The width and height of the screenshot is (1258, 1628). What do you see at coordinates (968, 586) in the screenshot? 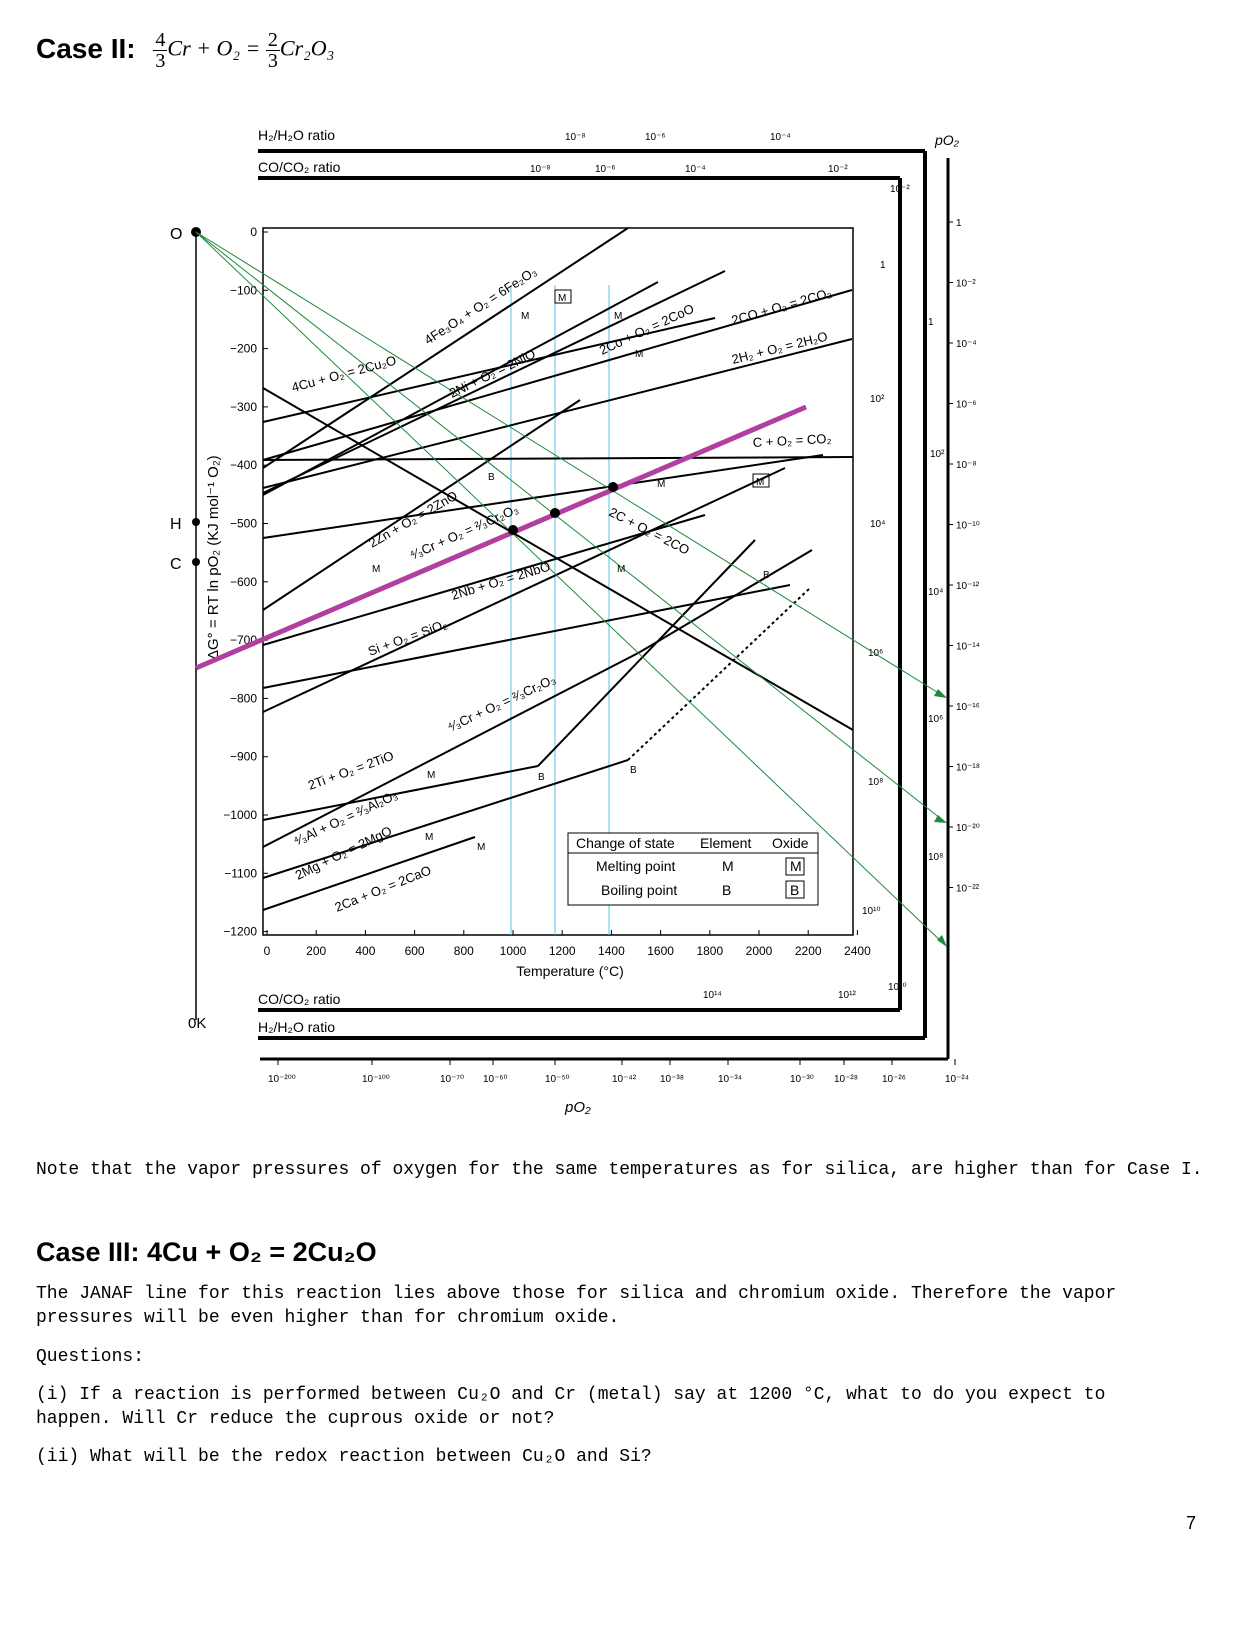
I see `po2-right-tick: 10⁻¹²` at bounding box center [968, 586].